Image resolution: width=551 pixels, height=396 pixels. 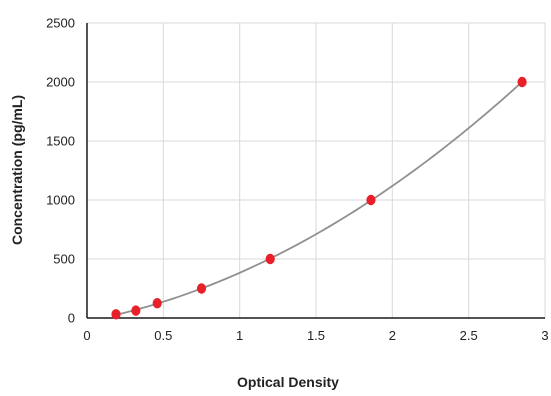 I want to click on x-tick-label: 3, so click(x=544, y=335).